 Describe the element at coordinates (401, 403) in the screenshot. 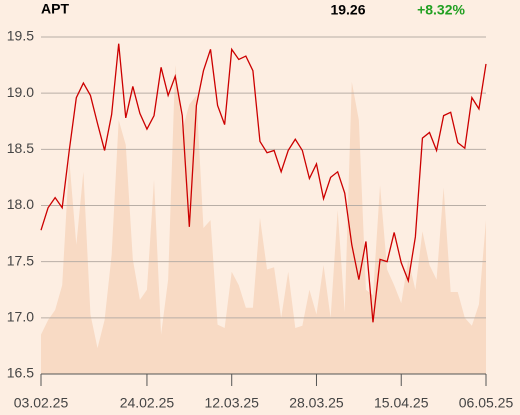

I see `x-tick-label: 15.04.25` at that location.